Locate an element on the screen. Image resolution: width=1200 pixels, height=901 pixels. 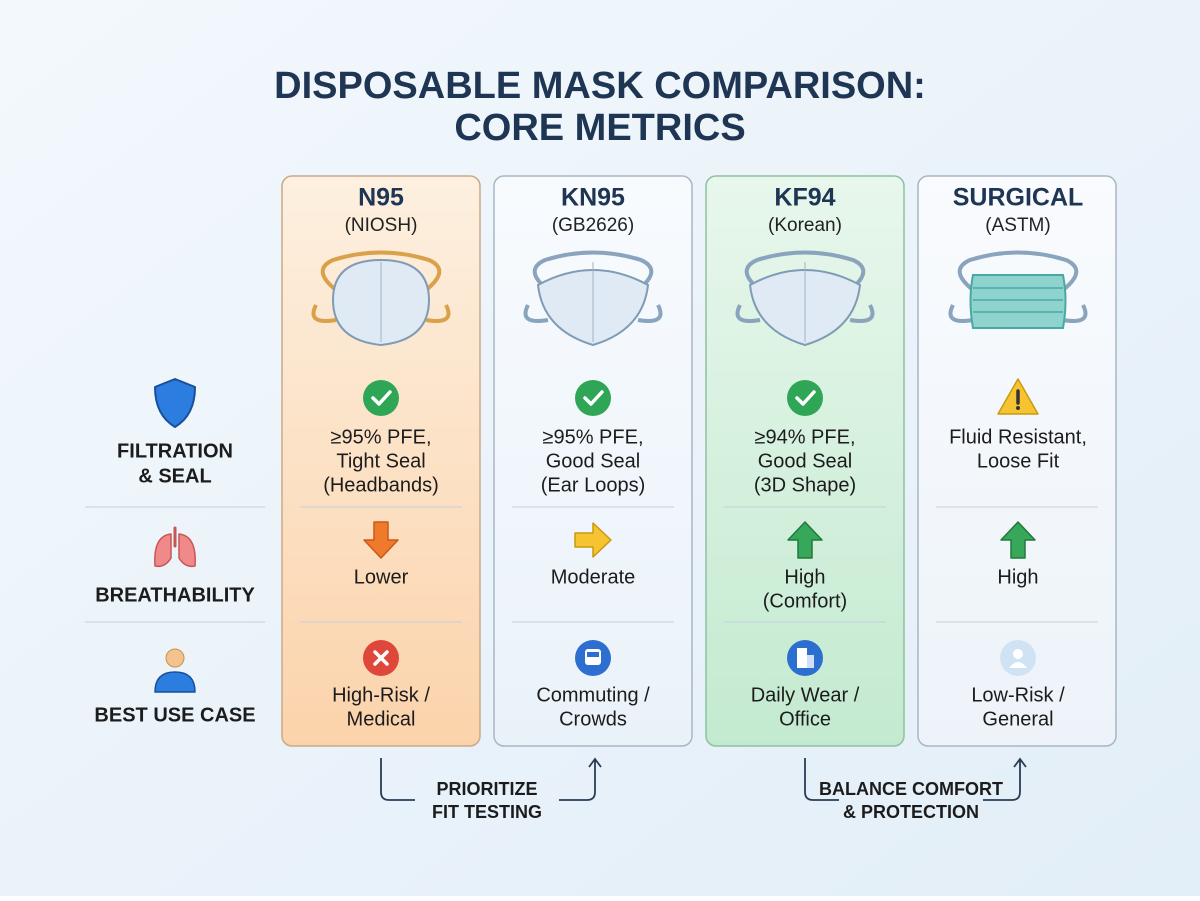
cell-text: General is located at coordinates (1017, 719).